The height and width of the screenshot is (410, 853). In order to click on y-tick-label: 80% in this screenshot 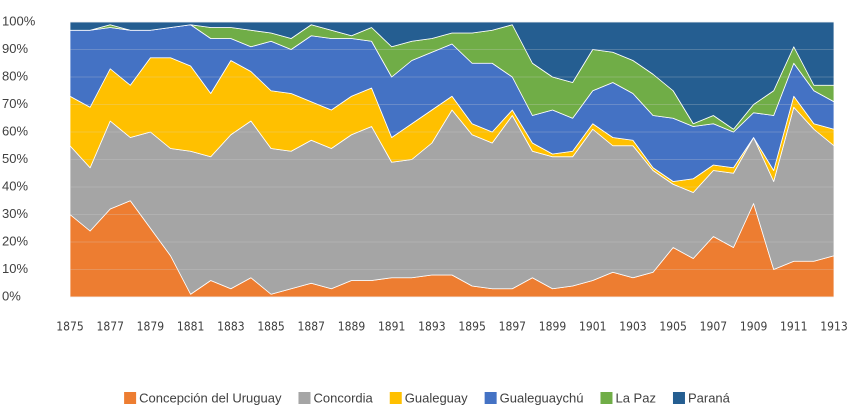, I will do `click(15, 75)`.